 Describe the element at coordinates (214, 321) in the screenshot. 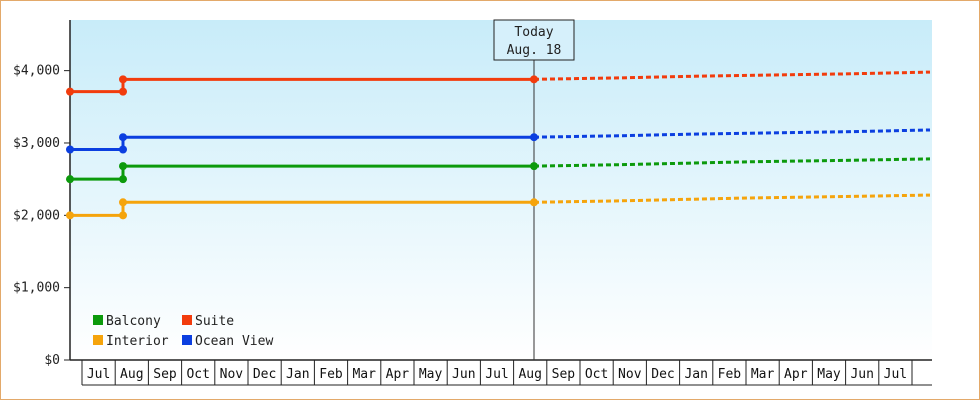

I see `legend-label: Suite` at that location.